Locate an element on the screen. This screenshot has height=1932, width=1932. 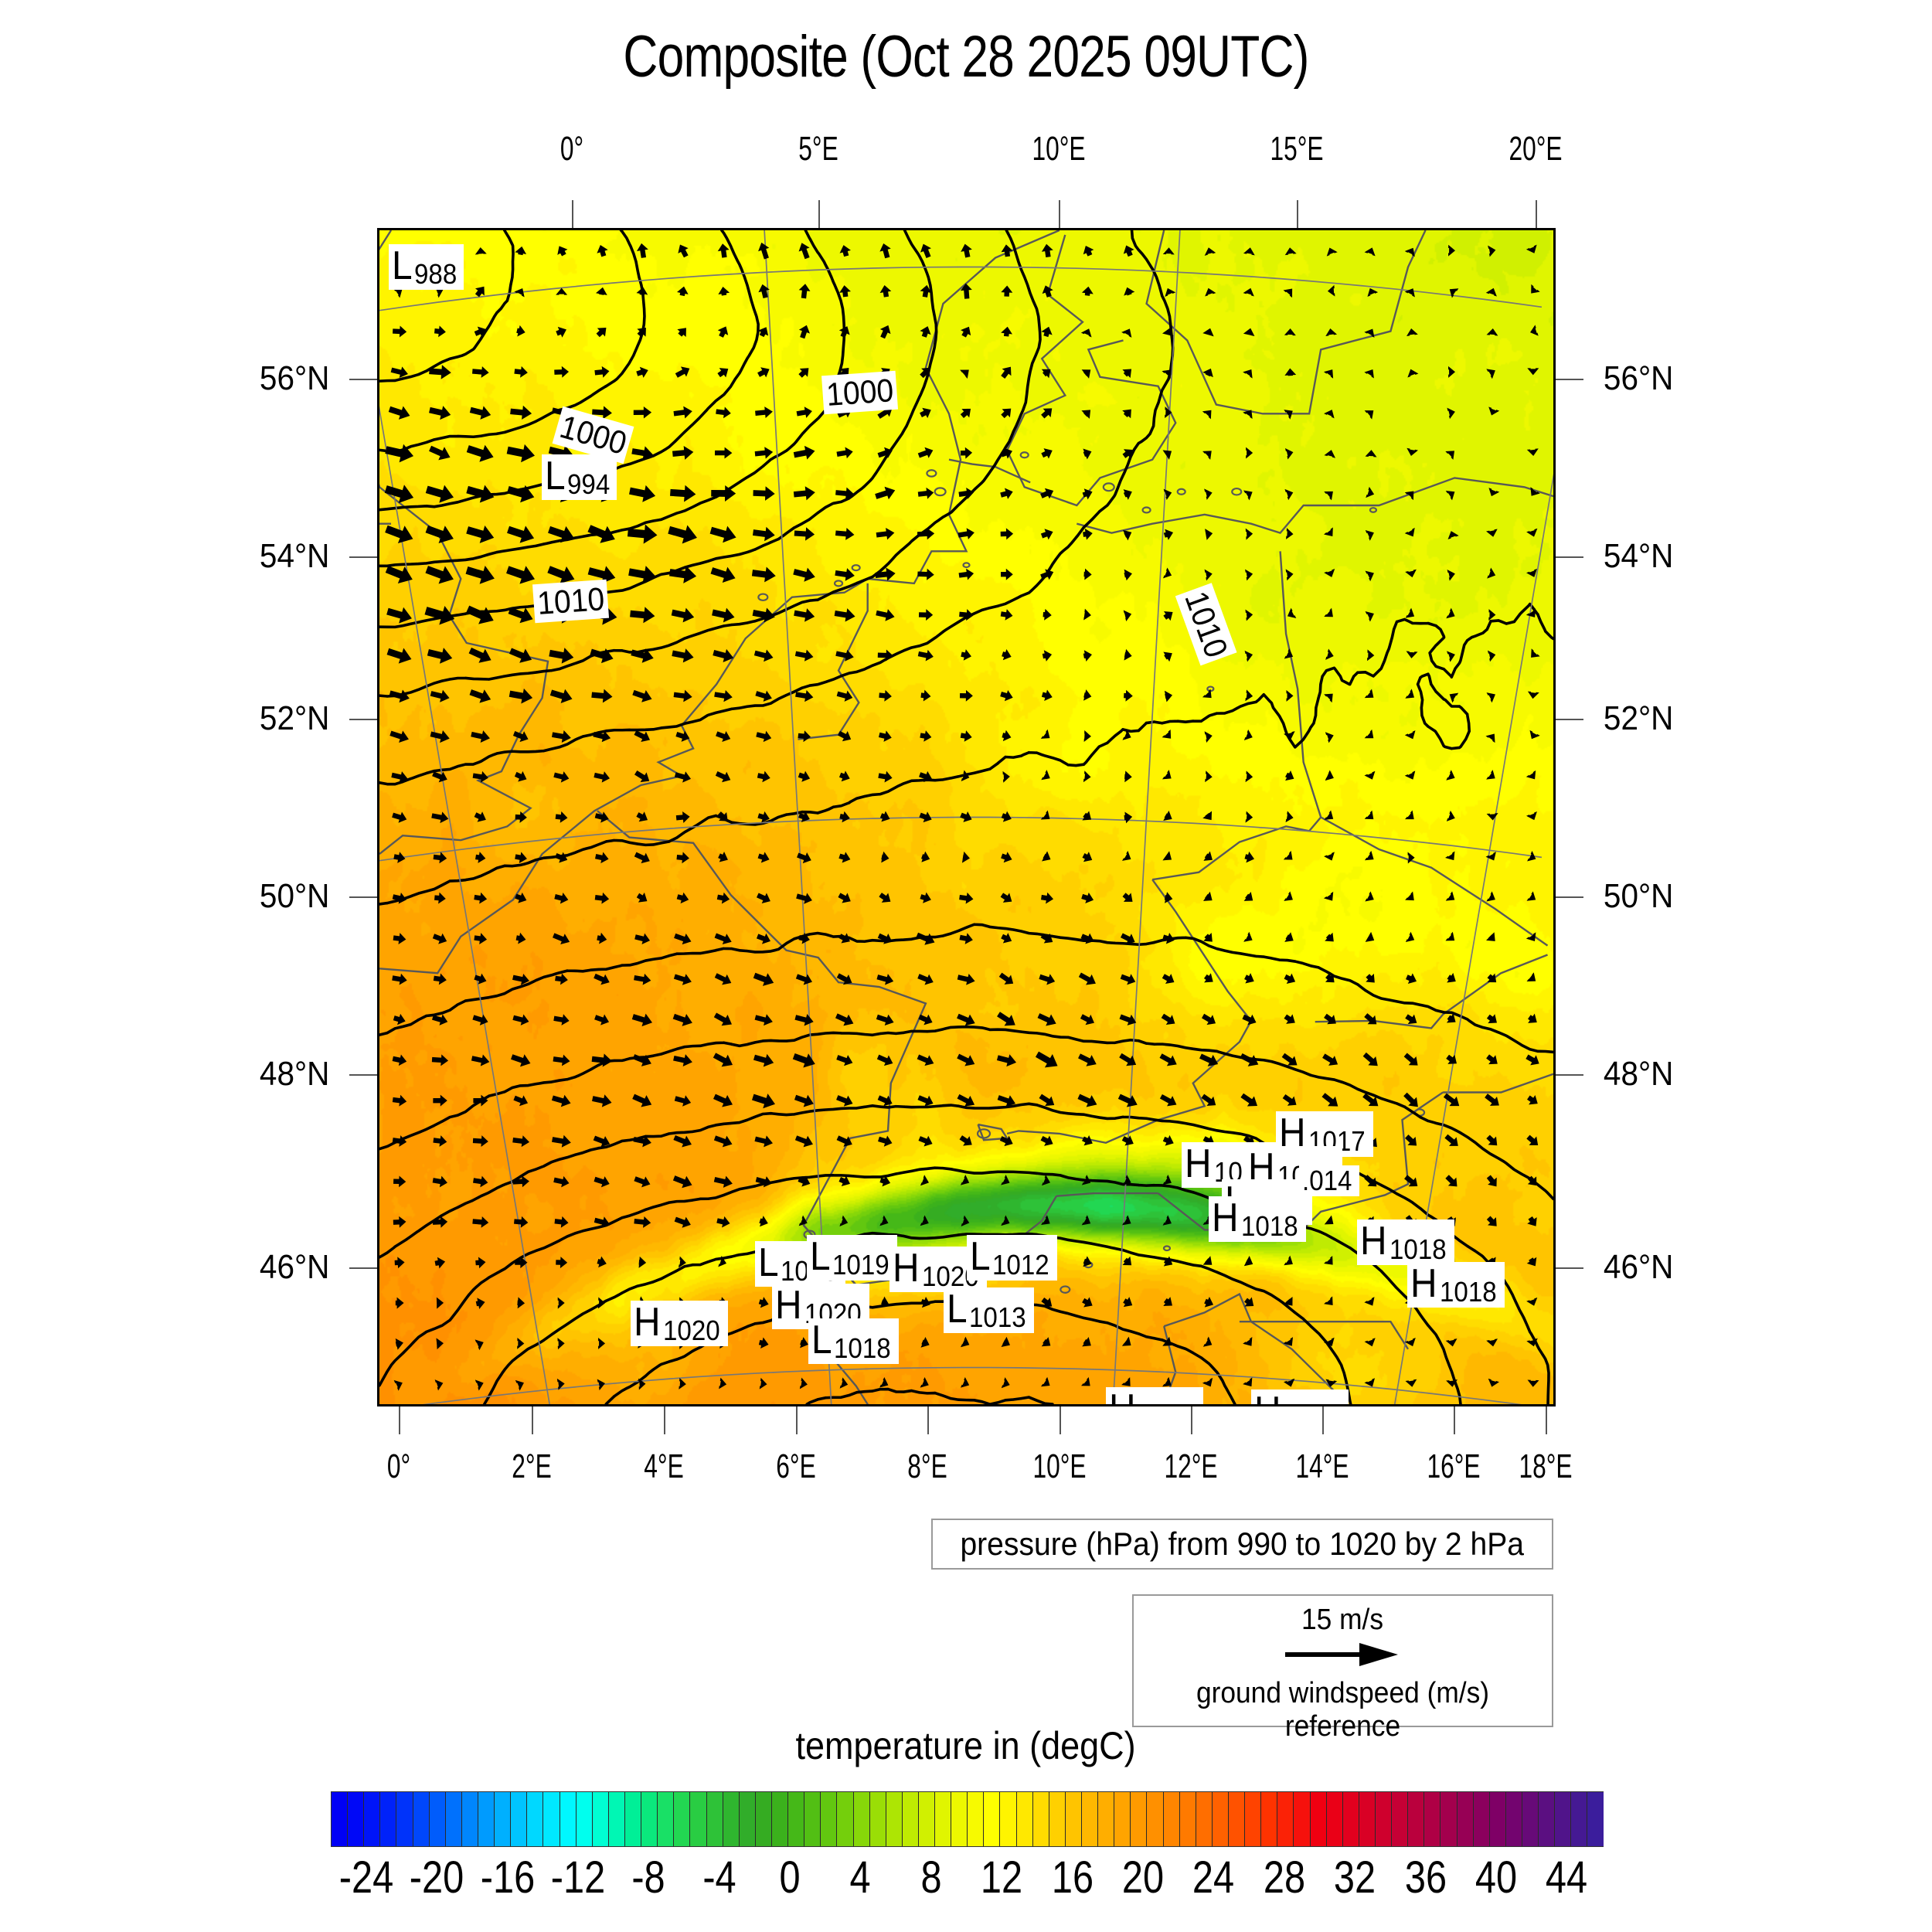
pressure-label-kind: L is located at coordinates (403, 266).